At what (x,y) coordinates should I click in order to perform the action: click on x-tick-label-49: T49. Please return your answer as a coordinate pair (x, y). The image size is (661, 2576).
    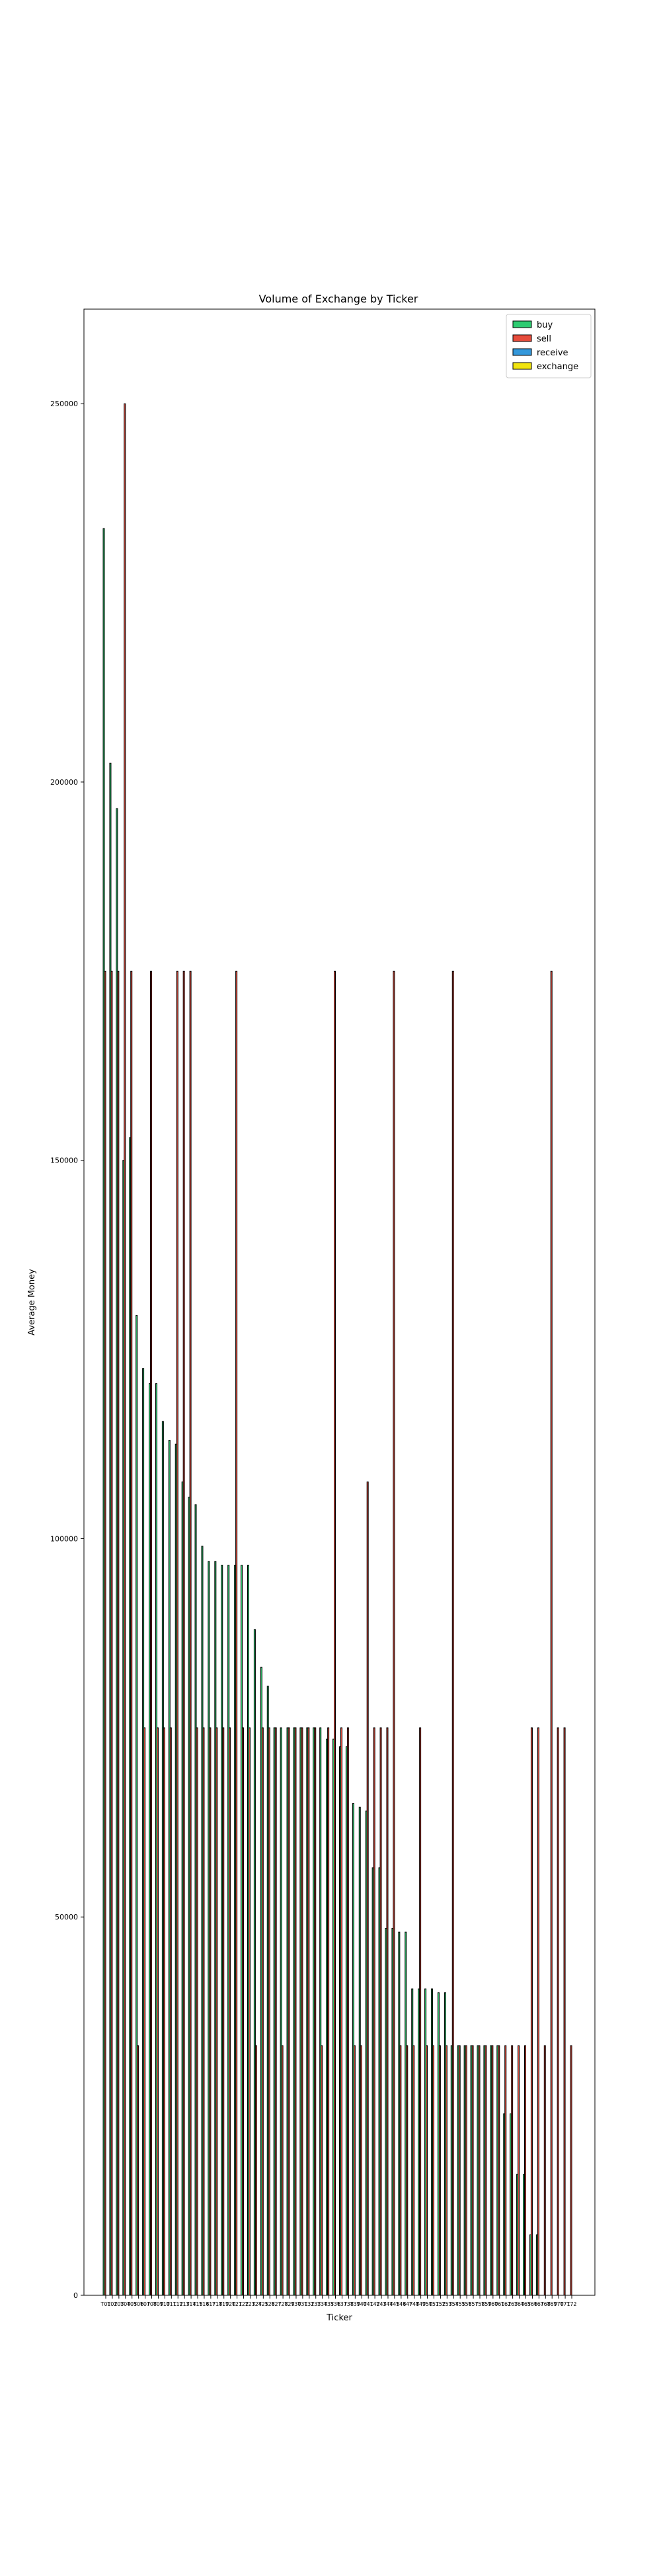
    Looking at the image, I should click on (420, 2304).